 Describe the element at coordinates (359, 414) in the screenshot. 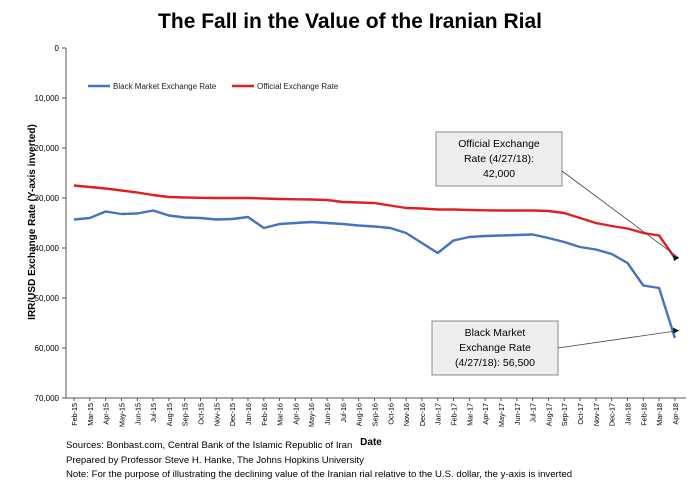

I see `x-tick-label: Aug-16` at that location.